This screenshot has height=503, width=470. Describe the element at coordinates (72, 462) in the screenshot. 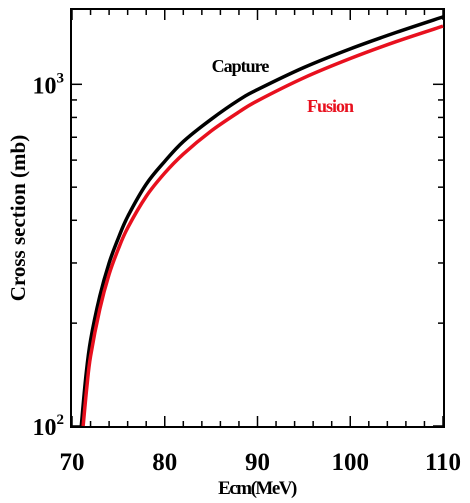

I see `x-tick-label: 70` at that location.